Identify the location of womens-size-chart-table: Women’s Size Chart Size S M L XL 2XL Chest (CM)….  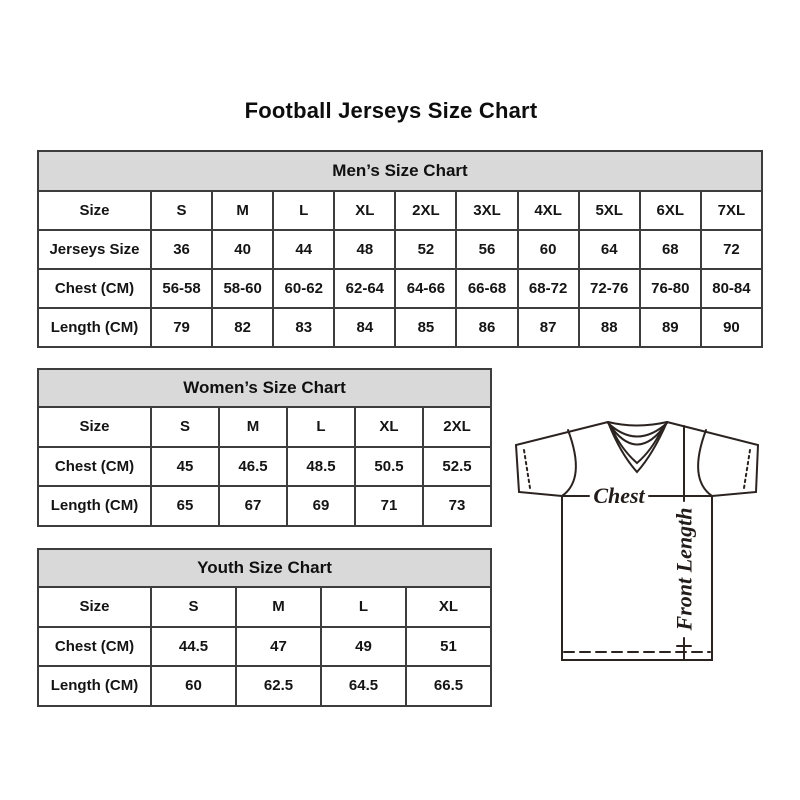
(264, 447).